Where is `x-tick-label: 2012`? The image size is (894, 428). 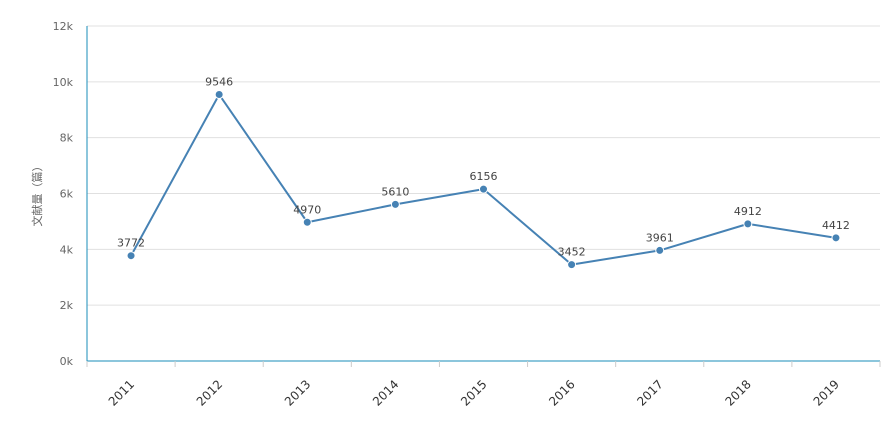 x-tick-label: 2012 is located at coordinates (209, 392).